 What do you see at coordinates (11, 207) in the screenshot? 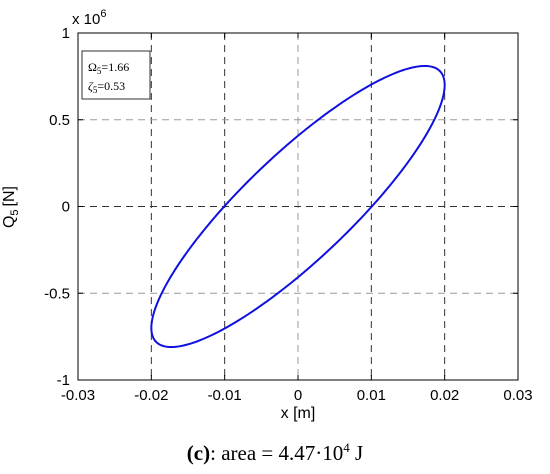
I see `y-axis-label: Q5 [N]` at bounding box center [11, 207].